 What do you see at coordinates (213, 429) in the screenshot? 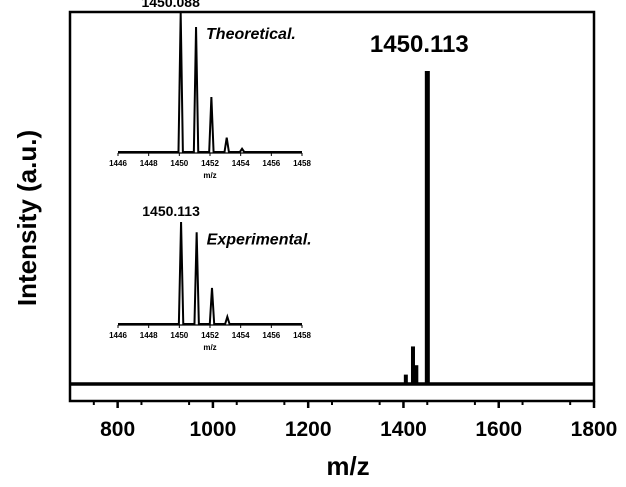
I see `x-tick-label-1: 1000` at bounding box center [213, 429].